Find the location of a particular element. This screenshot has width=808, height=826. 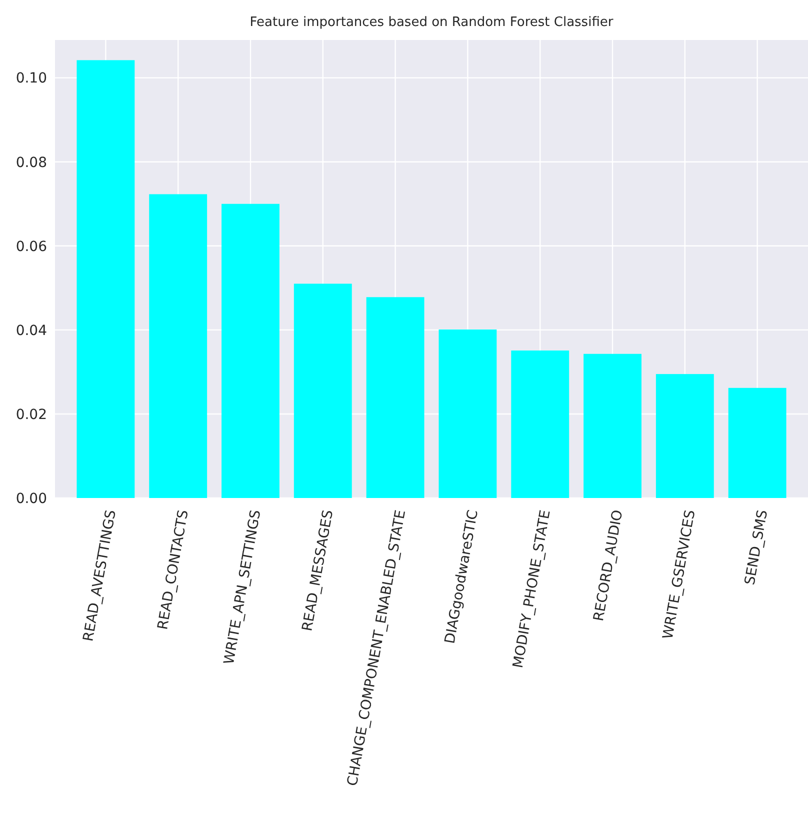

y-tick-label: 0.08 is located at coordinates (31, 162).